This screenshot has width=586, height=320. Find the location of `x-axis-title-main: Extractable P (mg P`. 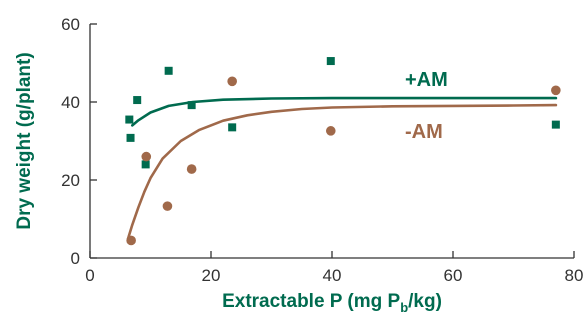

x-axis-title-main: Extractable P (mg P is located at coordinates (311, 301).